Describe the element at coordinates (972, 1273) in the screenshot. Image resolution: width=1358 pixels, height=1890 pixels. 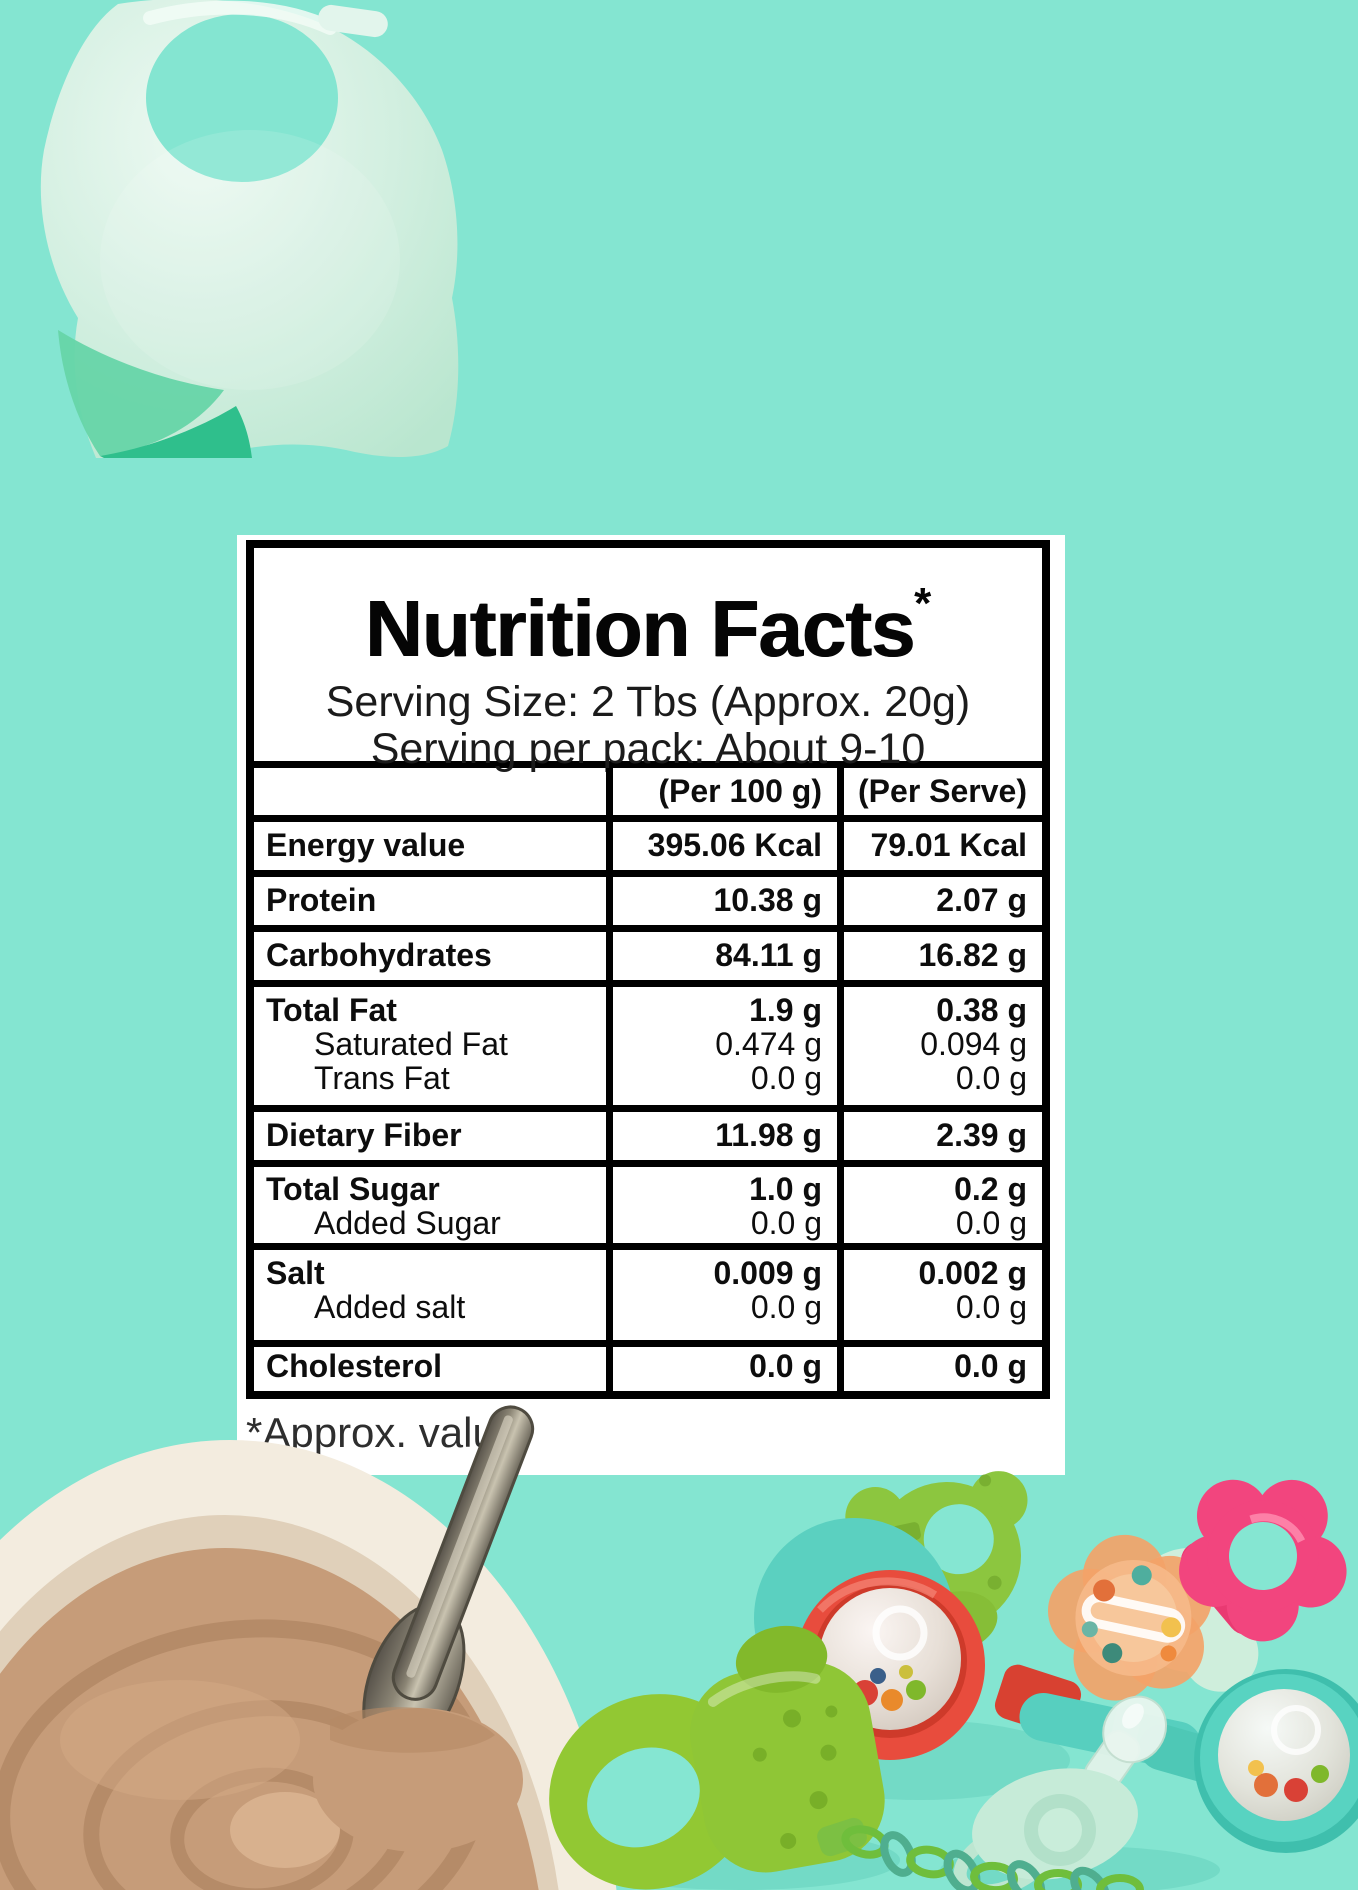
I see `row-value-per-serve: 0.002 g` at that location.